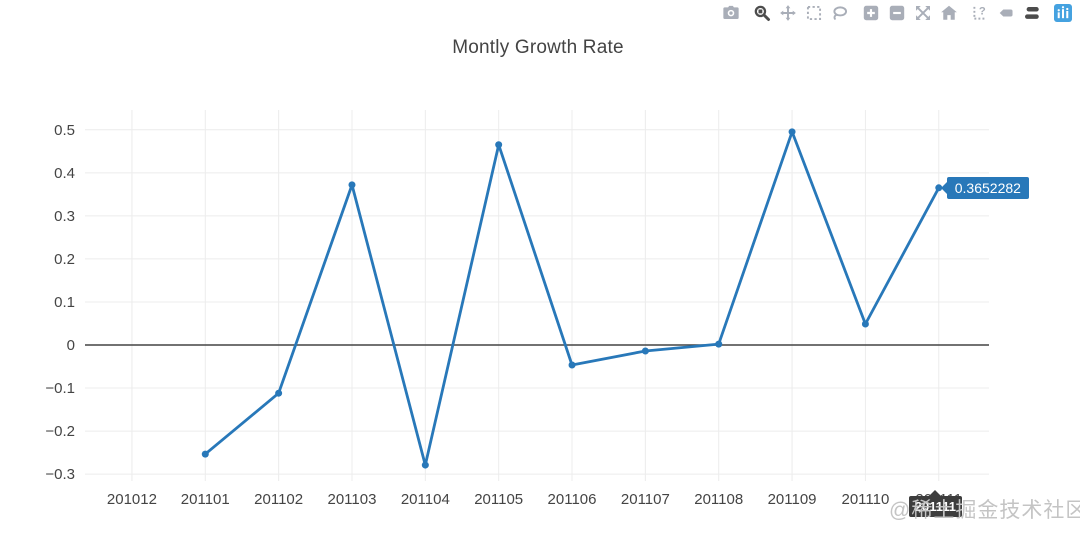 This screenshot has height=537, width=1080. I want to click on svg-text: 201101, so click(205, 499).